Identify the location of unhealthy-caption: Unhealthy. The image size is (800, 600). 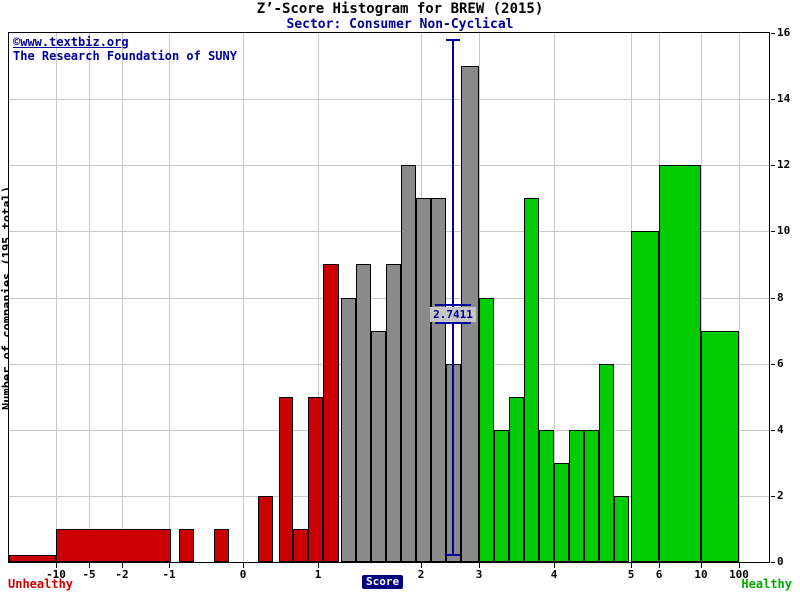
(41, 584).